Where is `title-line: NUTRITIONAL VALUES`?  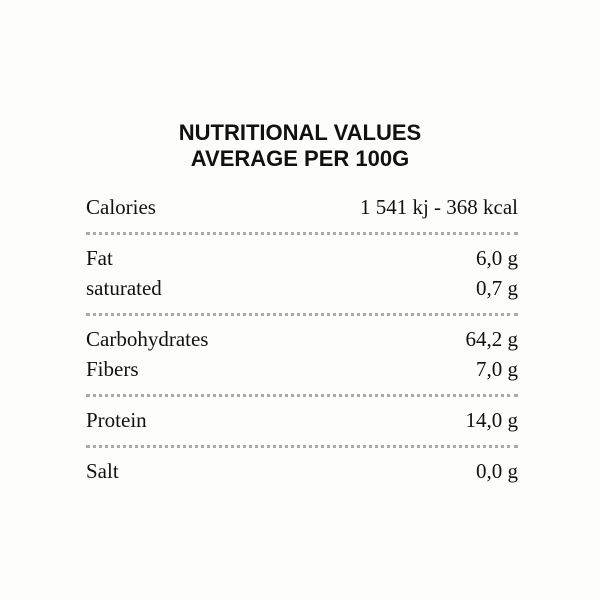 title-line: NUTRITIONAL VALUES is located at coordinates (300, 132).